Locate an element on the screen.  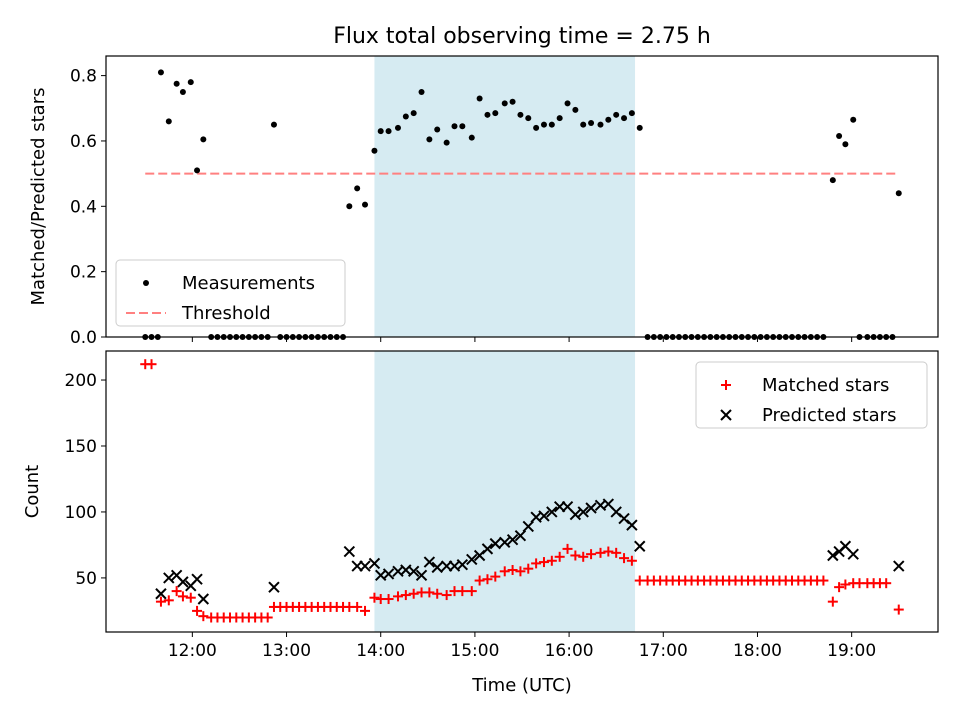
legend-label: Threshold is located at coordinates (226, 313).